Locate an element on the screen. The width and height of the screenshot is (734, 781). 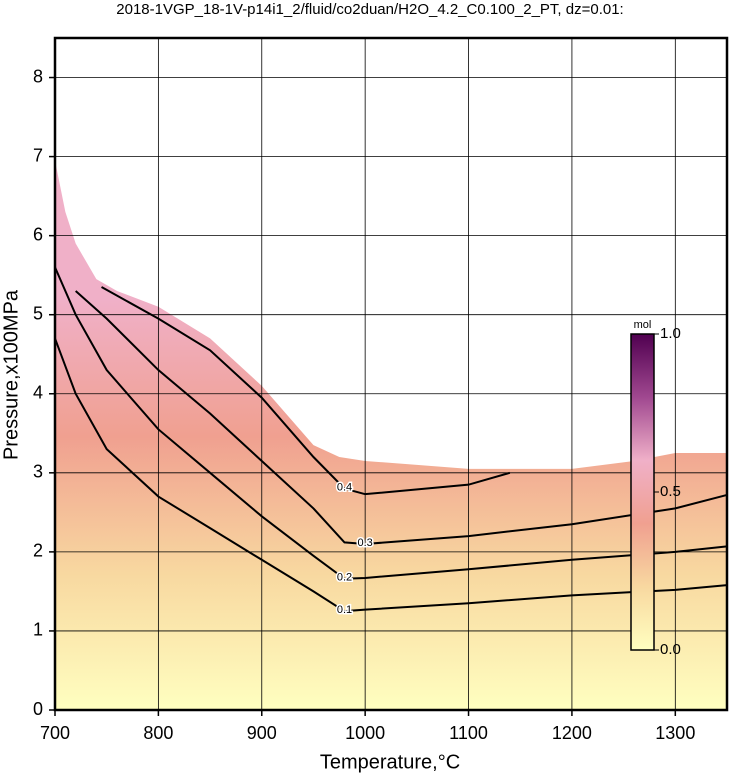
y-axis-label: Pressure,x100MPa is located at coordinates (11, 374).